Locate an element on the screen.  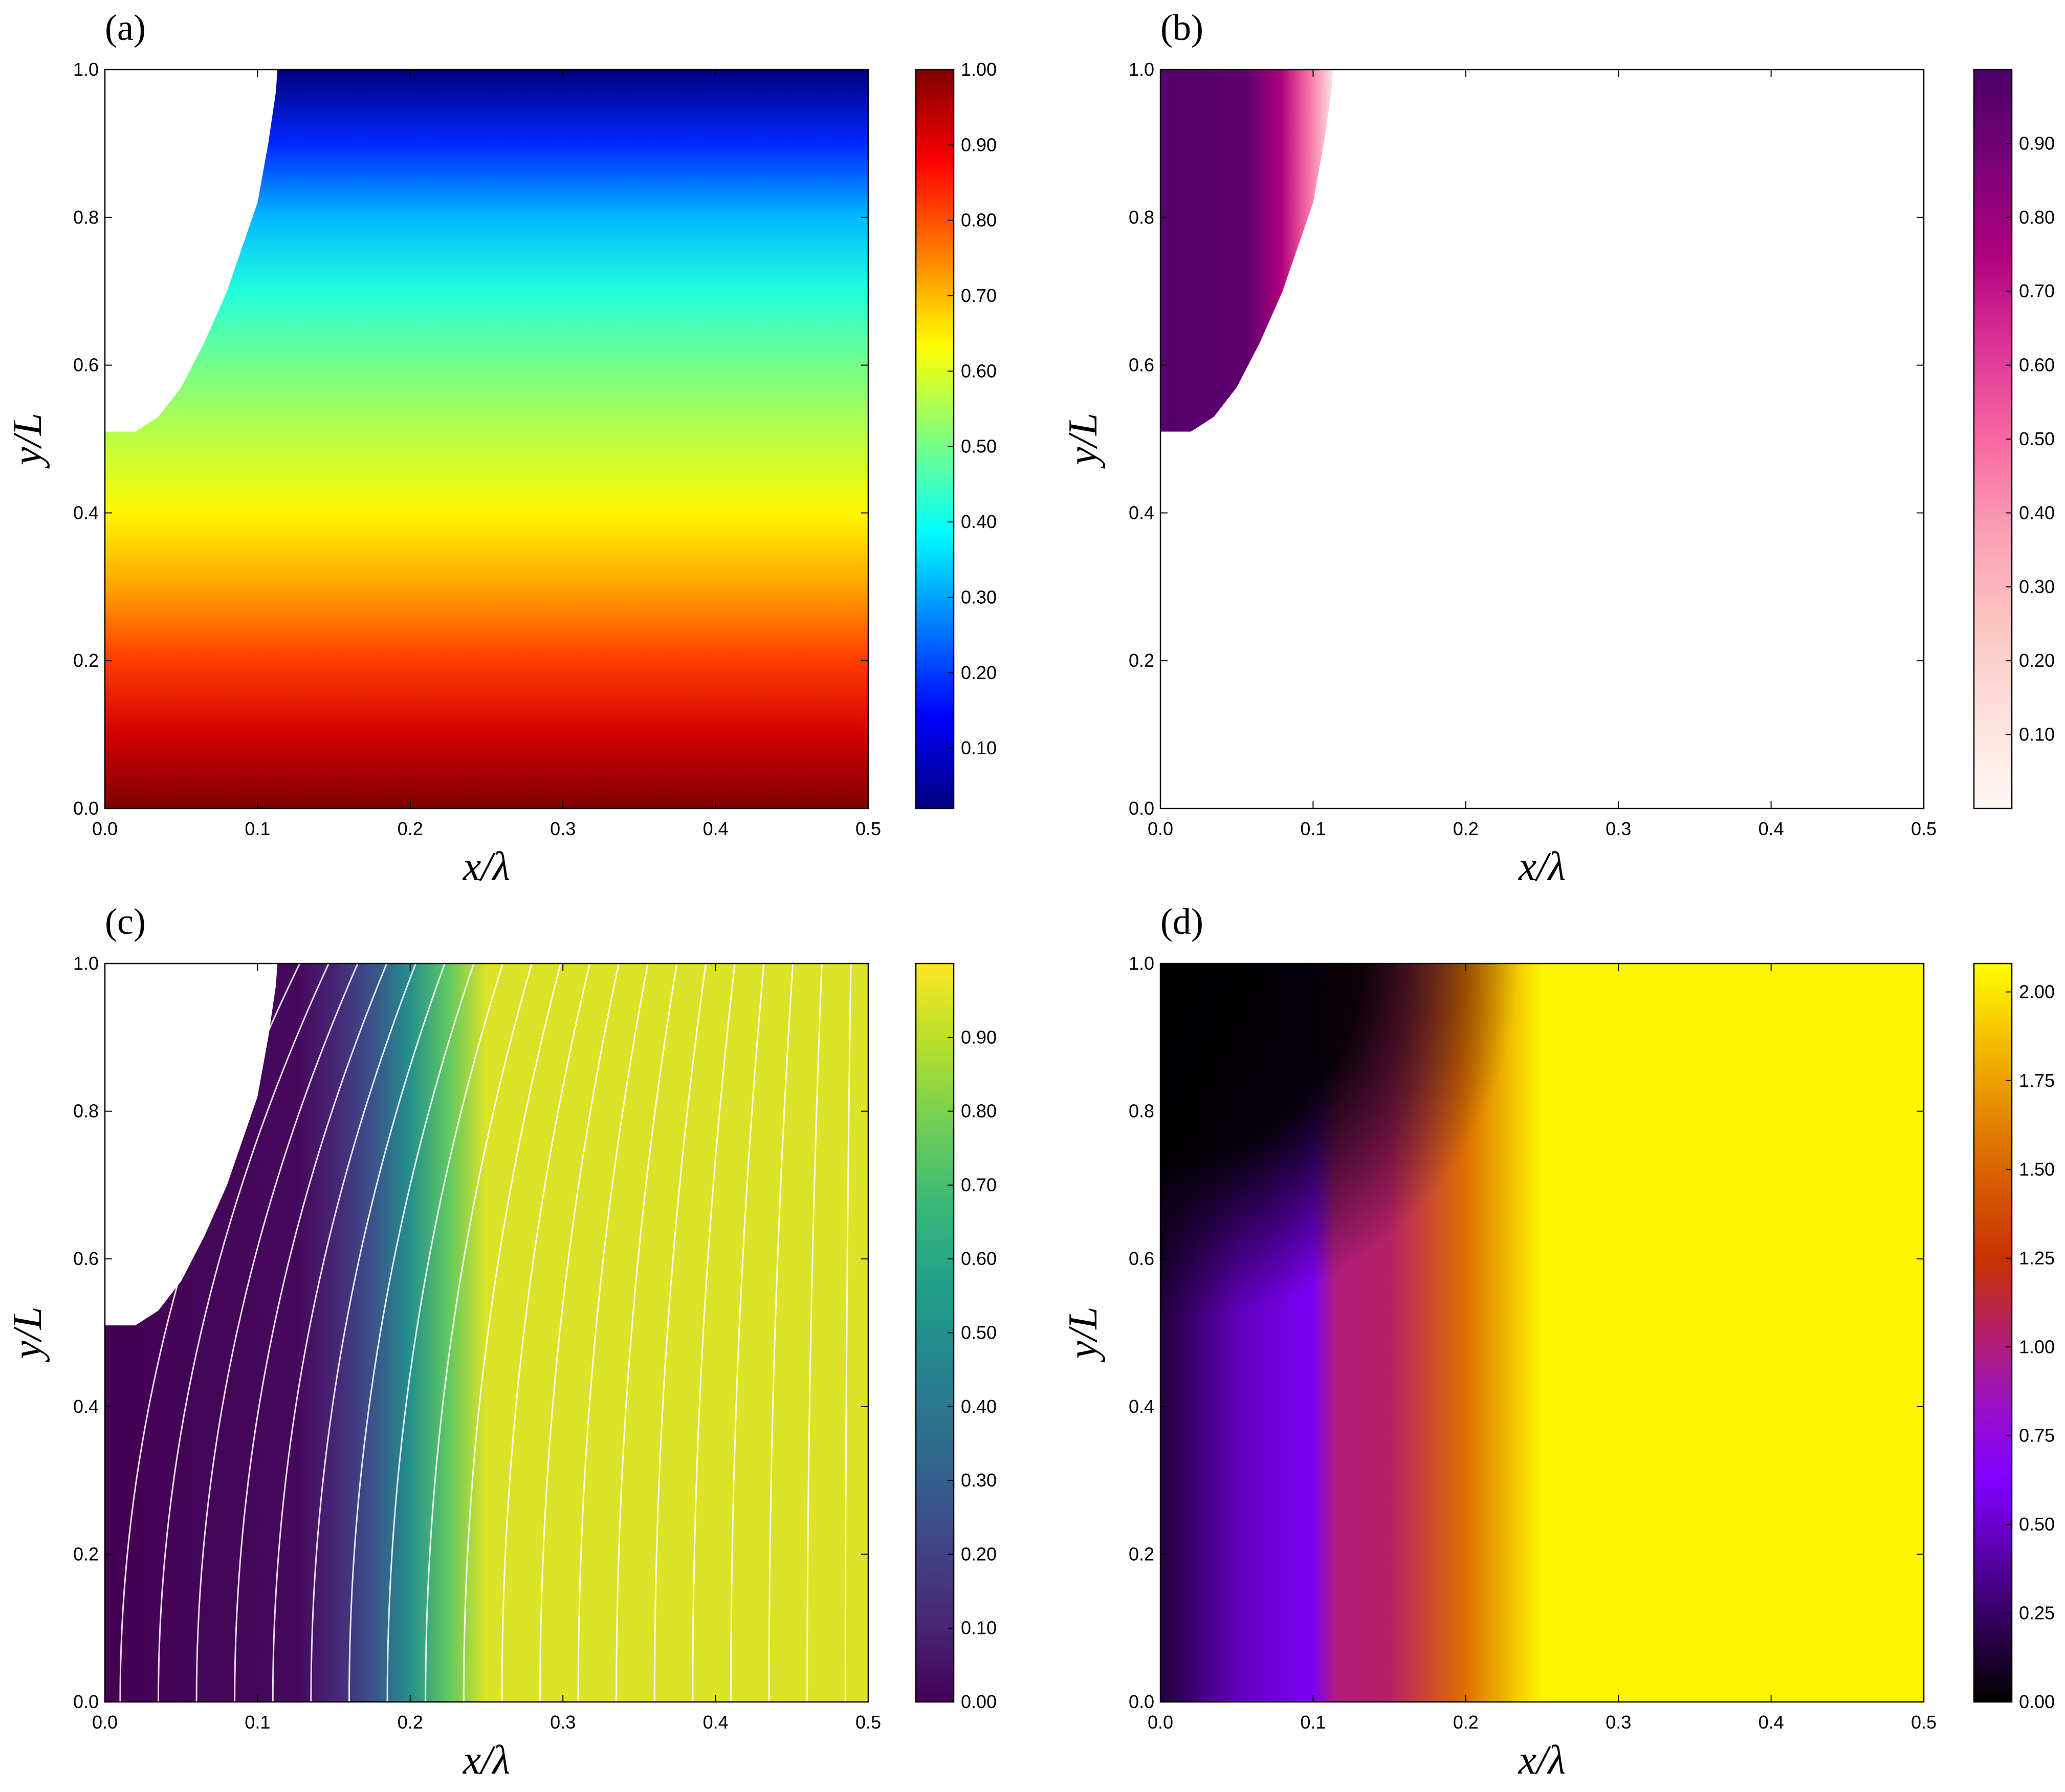
colorbar-tick-label: 0.90 is located at coordinates (2037, 143).